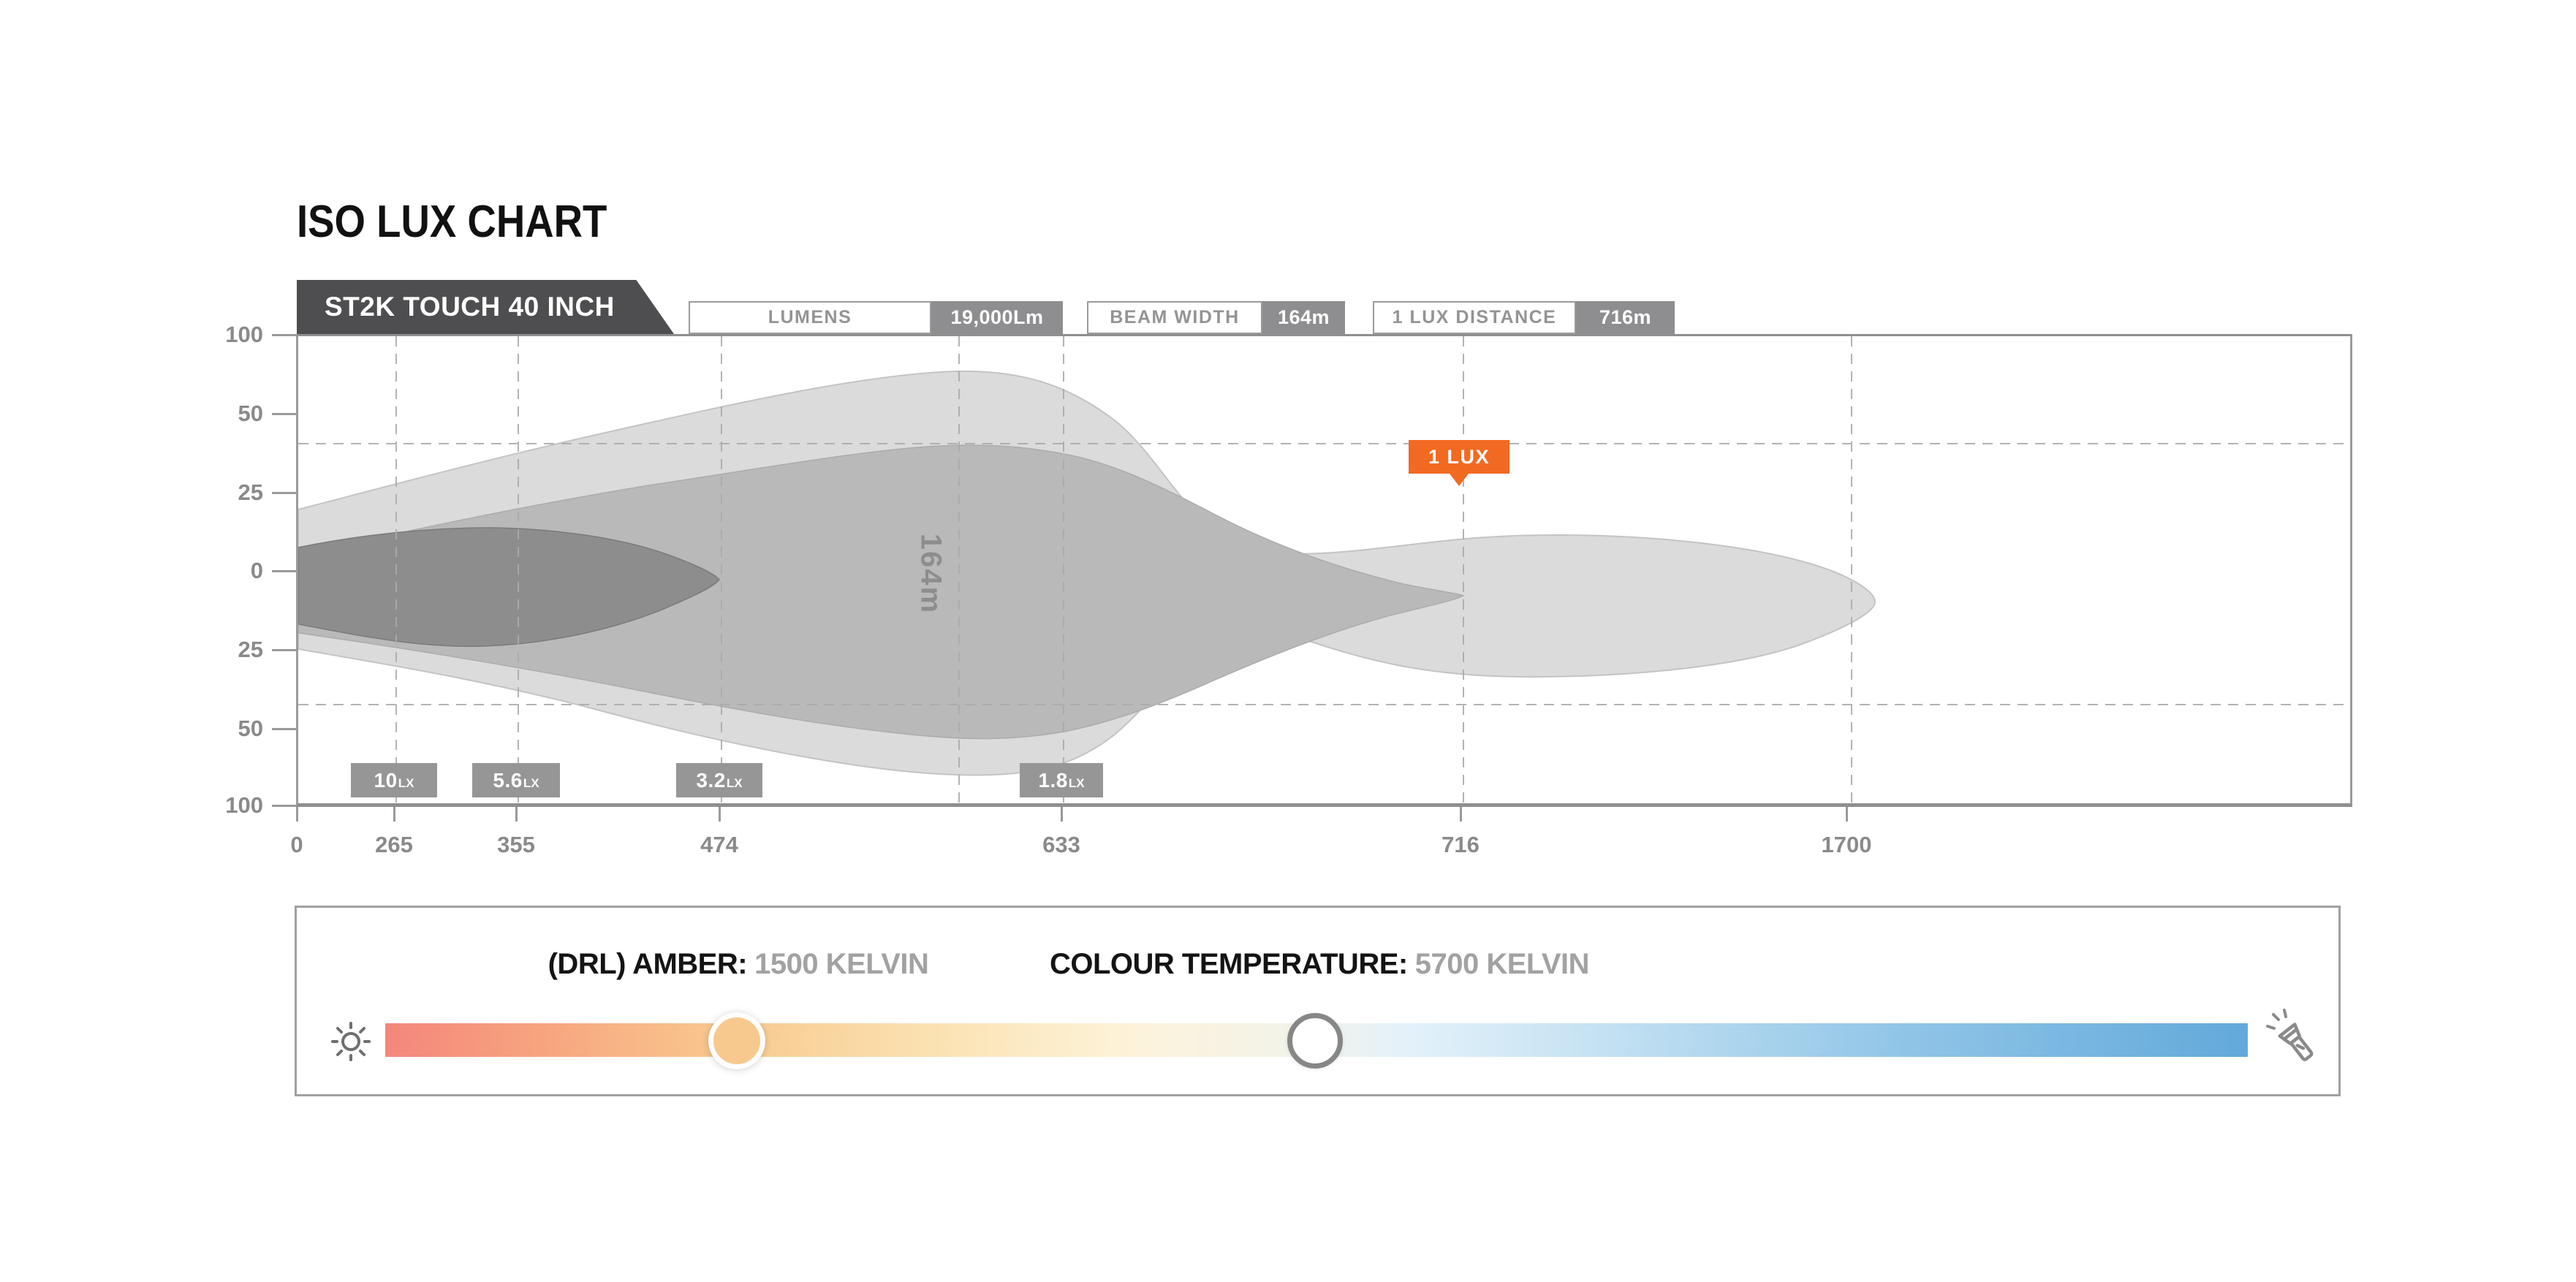 The image size is (2576, 1282). What do you see at coordinates (1053, 780) in the screenshot?
I see `lux-value: 1.8` at bounding box center [1053, 780].